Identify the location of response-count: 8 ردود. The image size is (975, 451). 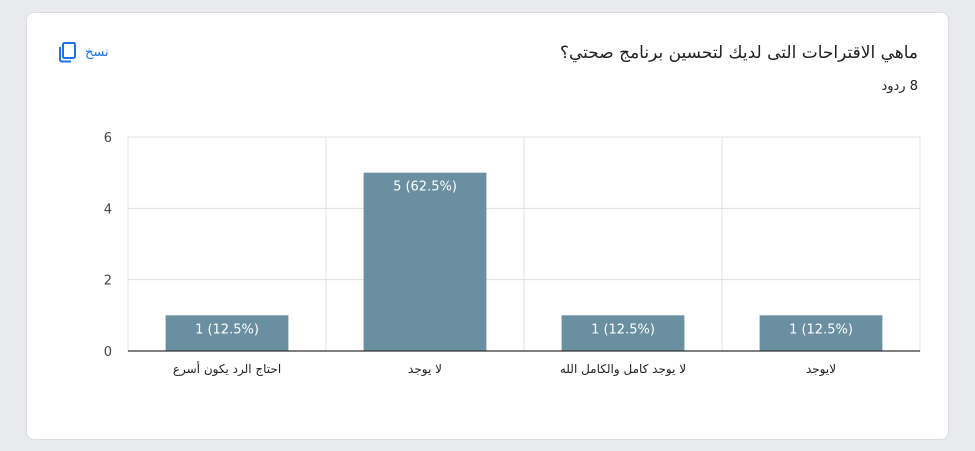
(899, 86).